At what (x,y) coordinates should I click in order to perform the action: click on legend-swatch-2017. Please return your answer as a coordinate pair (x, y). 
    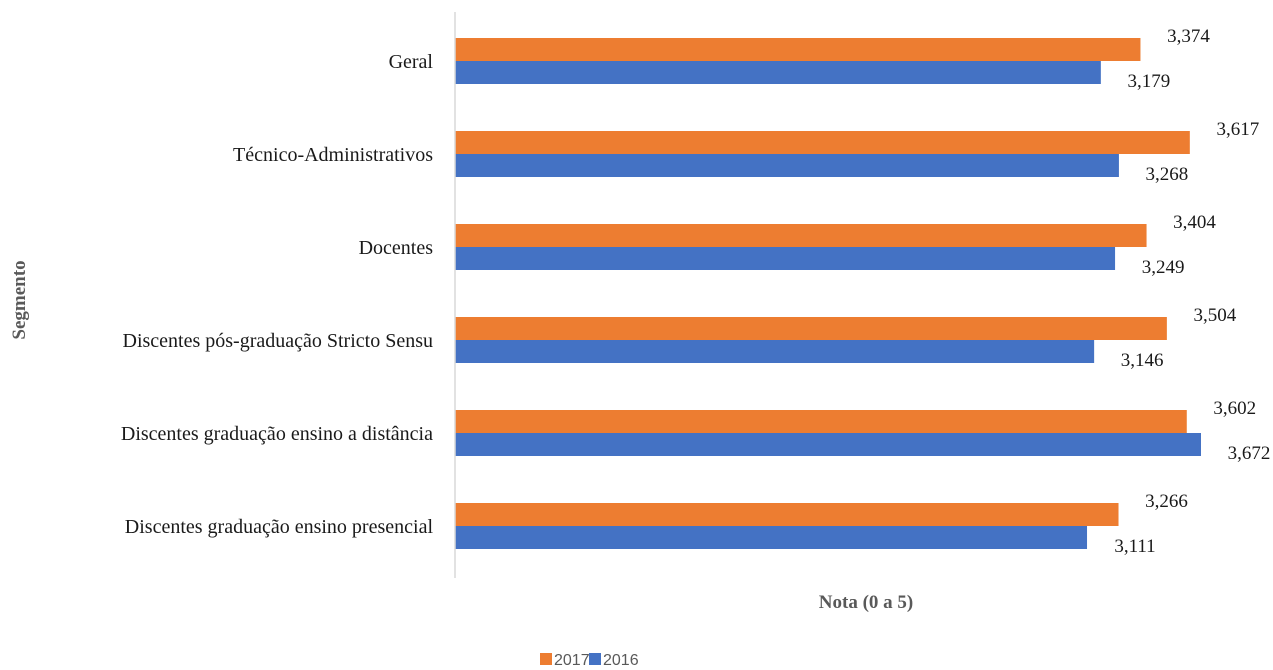
    Looking at the image, I should click on (546, 659).